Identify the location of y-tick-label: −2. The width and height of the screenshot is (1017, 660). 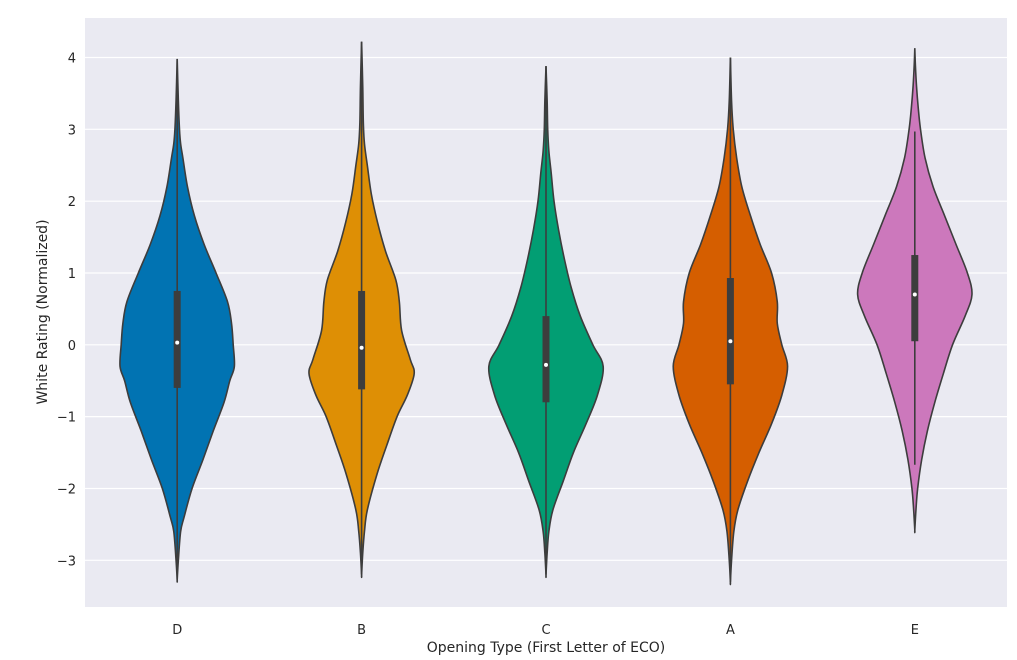
(66, 489).